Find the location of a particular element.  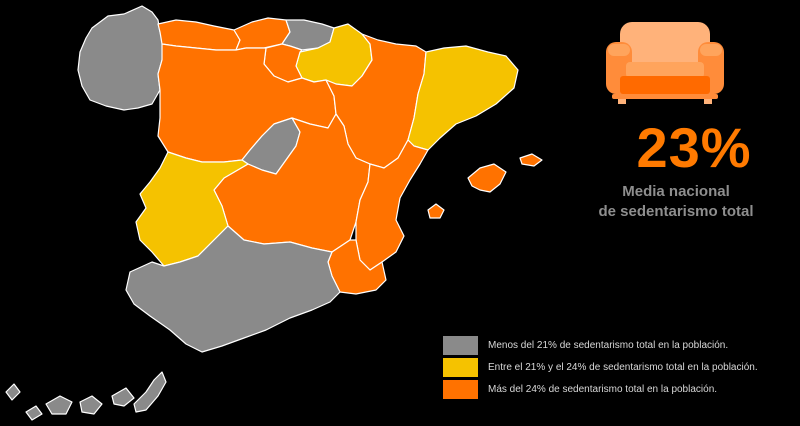

region-mallorca is located at coordinates (487, 178).